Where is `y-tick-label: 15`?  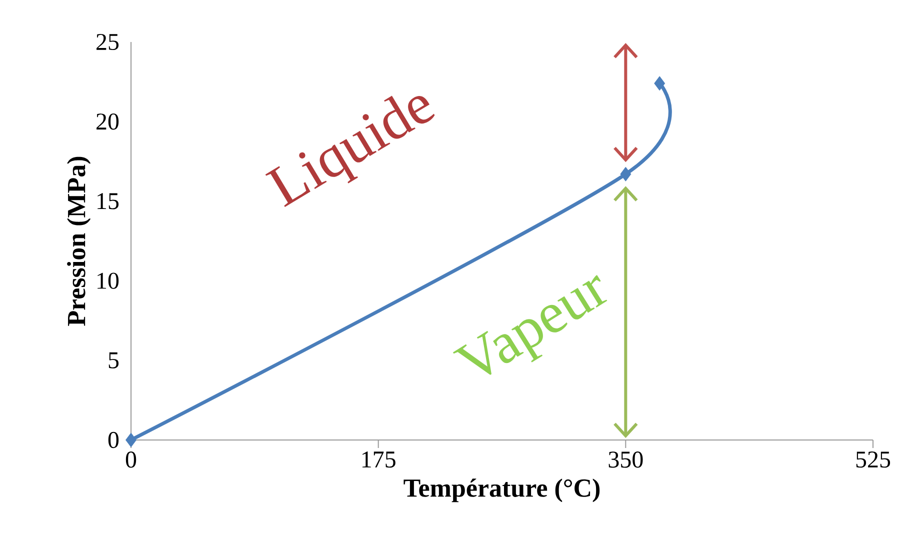 y-tick-label: 15 is located at coordinates (108, 201).